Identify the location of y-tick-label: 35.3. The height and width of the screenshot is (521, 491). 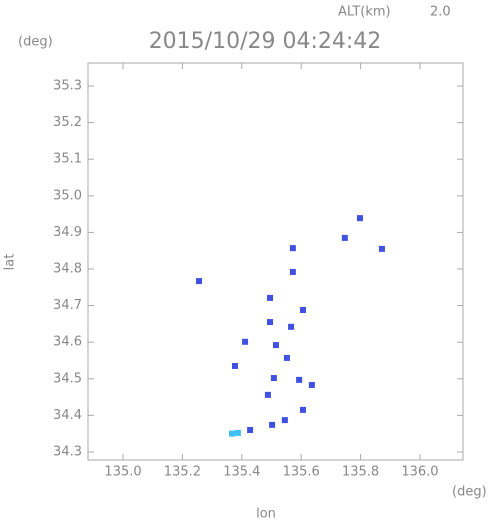
(67, 86).